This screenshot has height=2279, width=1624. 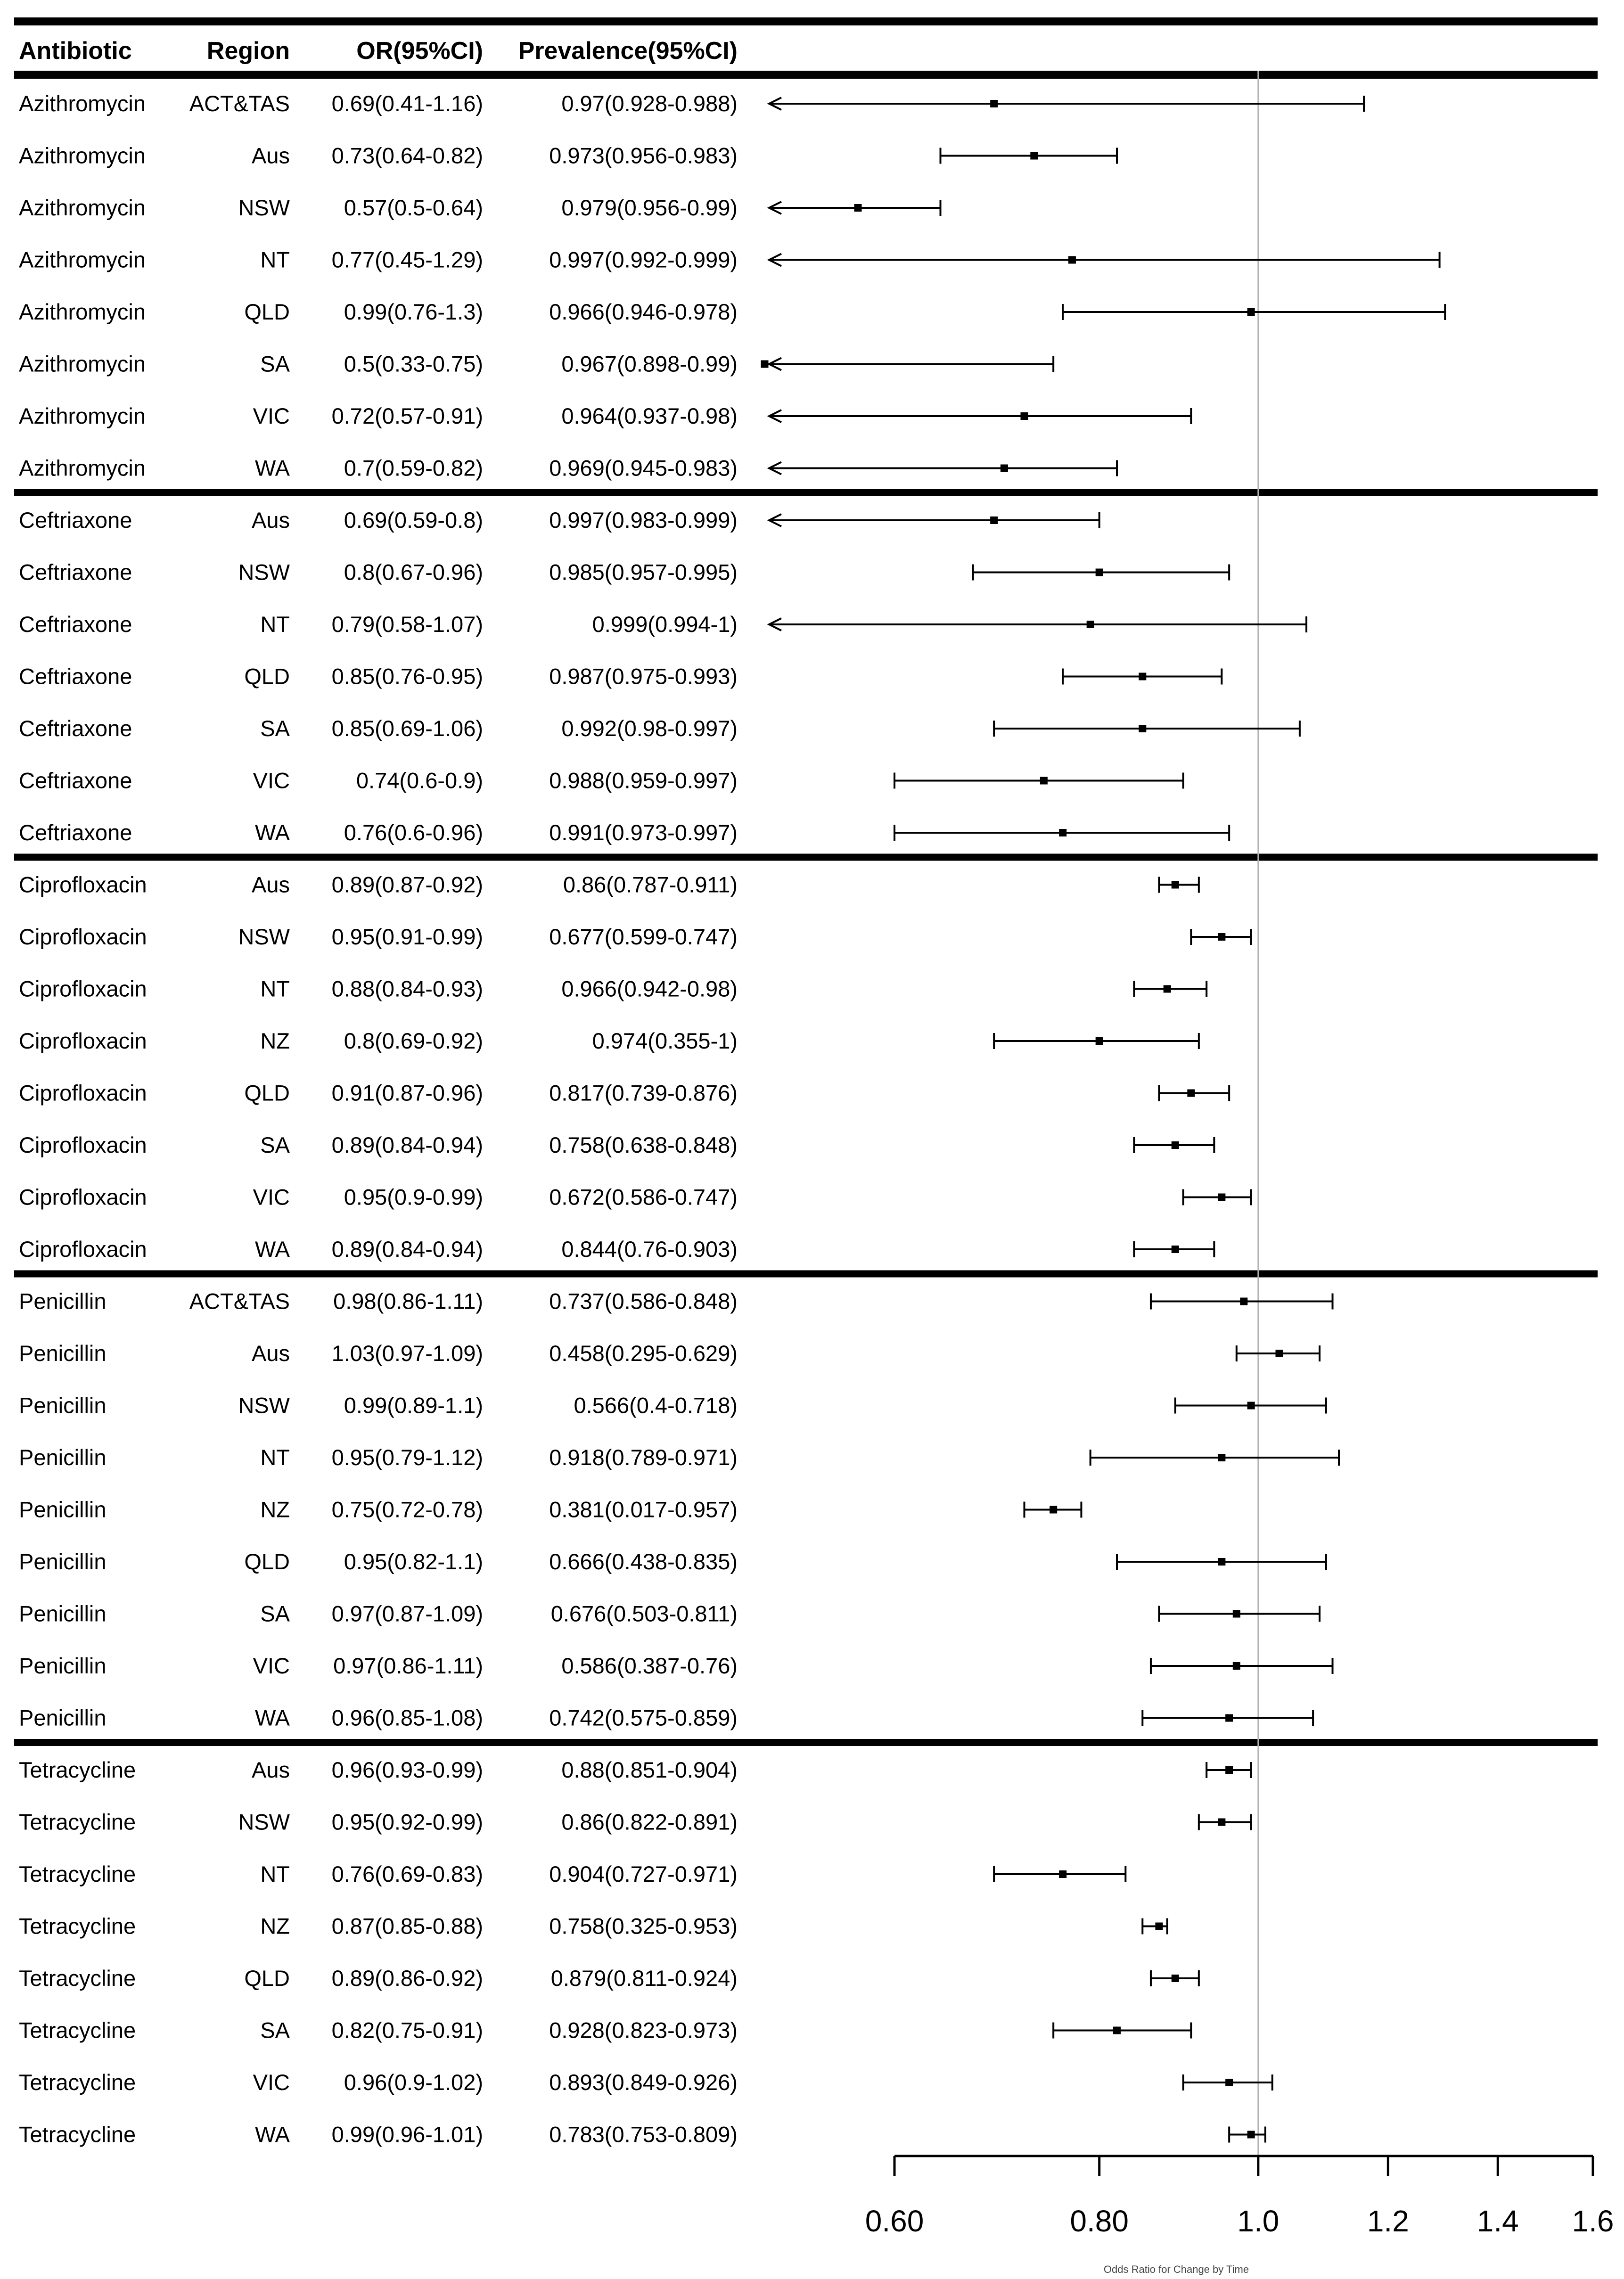 I want to click on prevalence-ci-label: 0.817(0.739-0.876), so click(x=643, y=1093).